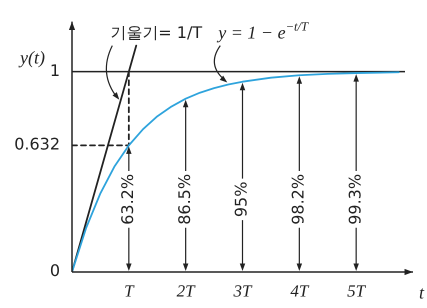 This screenshot has height=308, width=427. Describe the element at coordinates (298, 199) in the screenshot. I see `annotation: 98.2%` at that location.